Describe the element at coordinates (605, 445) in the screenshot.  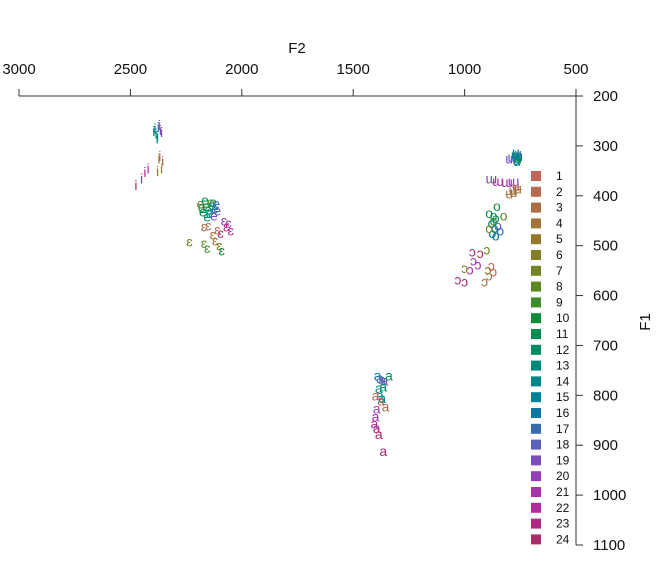
I see `y-tick-label: 900` at that location.